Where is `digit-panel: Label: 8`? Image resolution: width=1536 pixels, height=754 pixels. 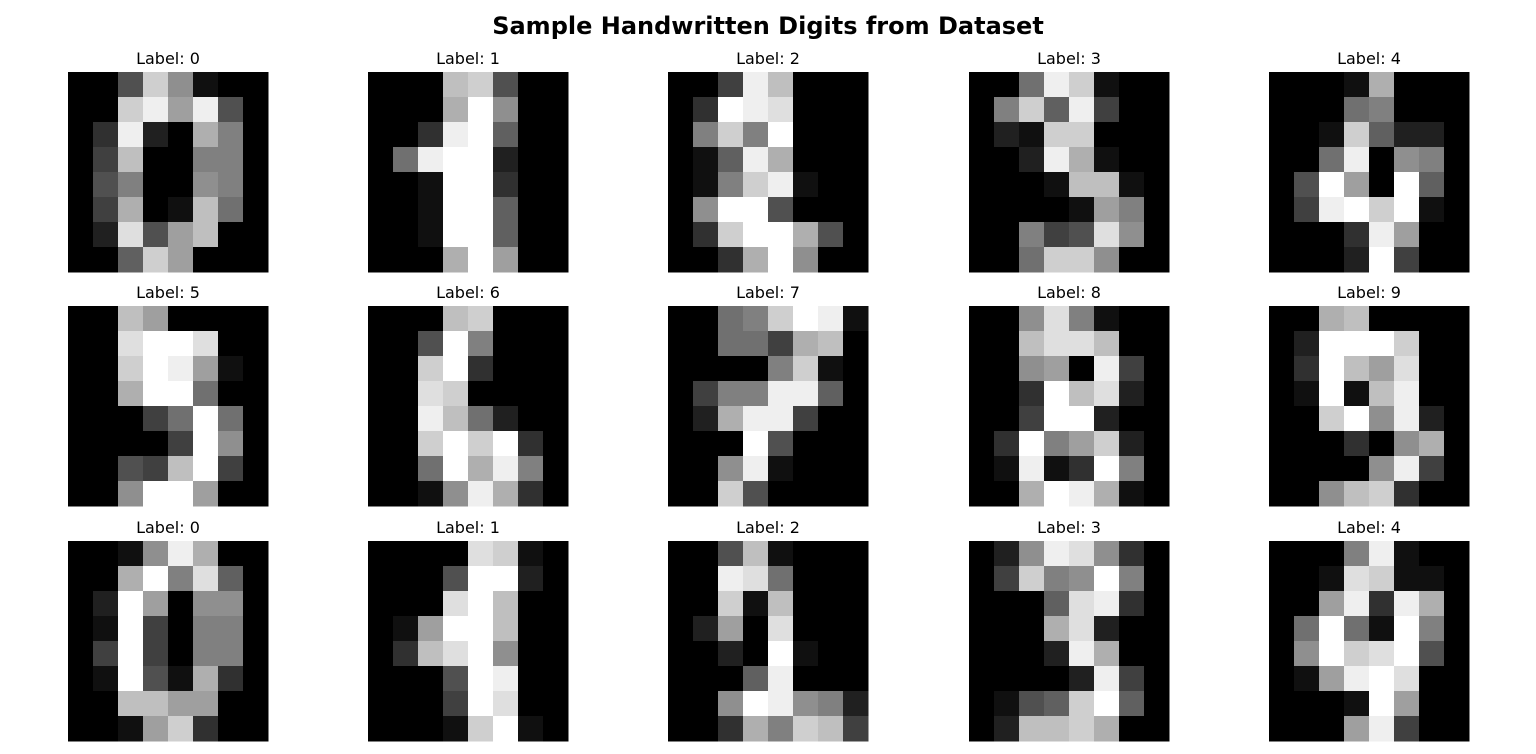
digit-panel: Label: 8 is located at coordinates (1069, 395).